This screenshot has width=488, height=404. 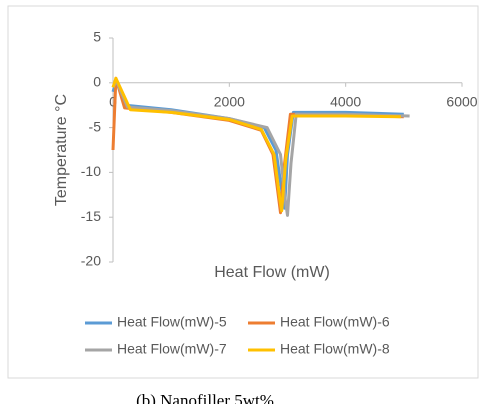 I want to click on x-axis-title: Heat Flow (mW), so click(x=272, y=272).